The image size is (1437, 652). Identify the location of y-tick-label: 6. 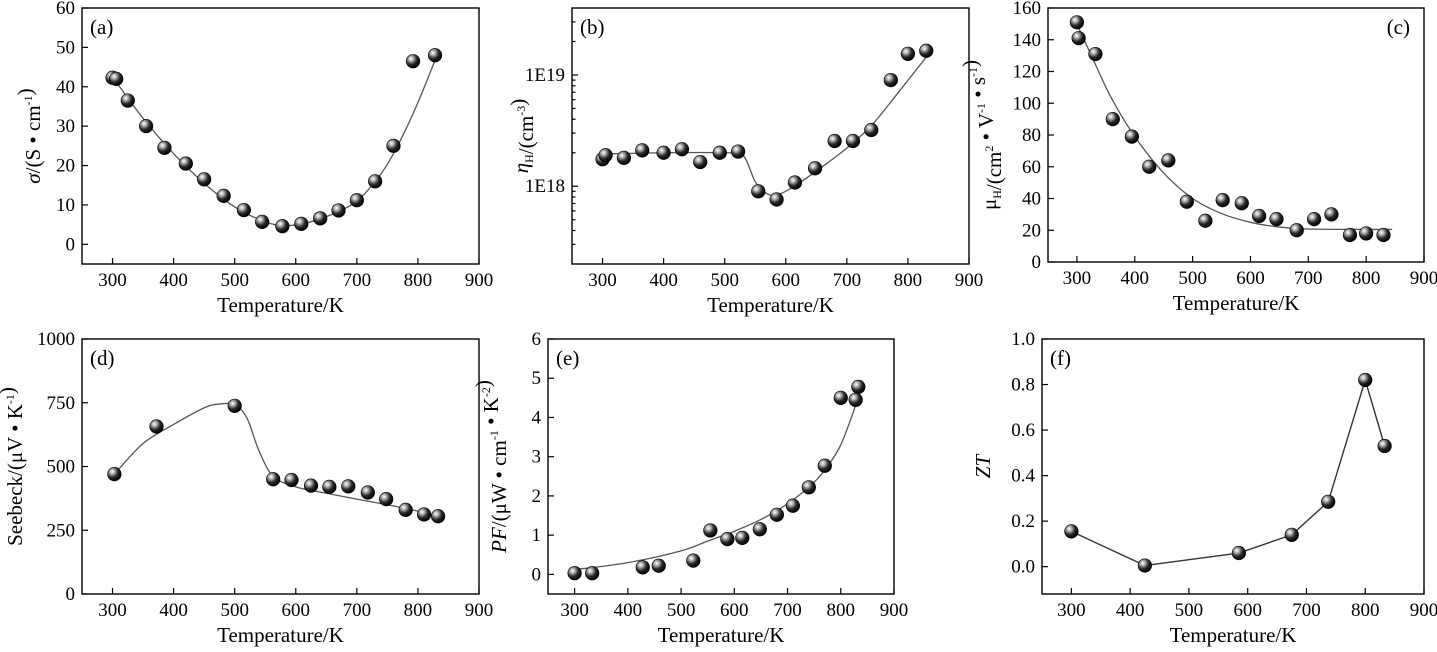
(537, 339).